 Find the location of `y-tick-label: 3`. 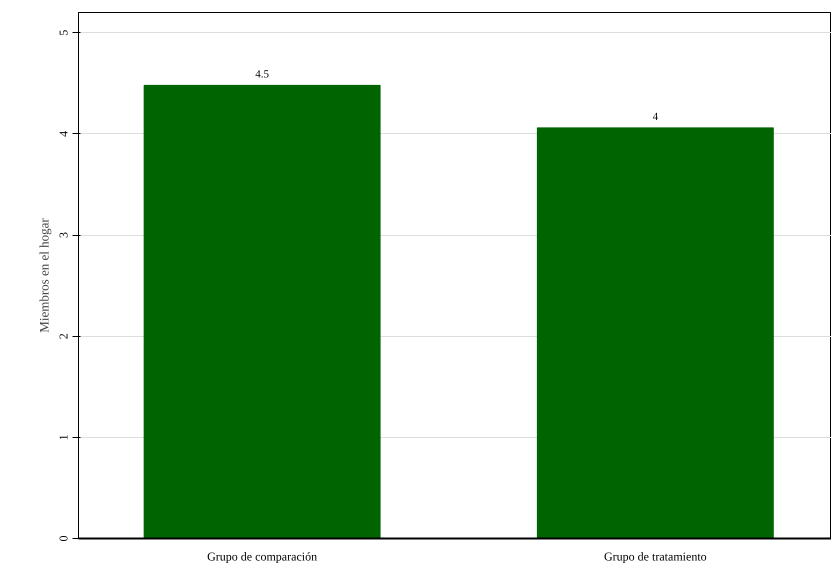

y-tick-label: 3 is located at coordinates (63, 235).